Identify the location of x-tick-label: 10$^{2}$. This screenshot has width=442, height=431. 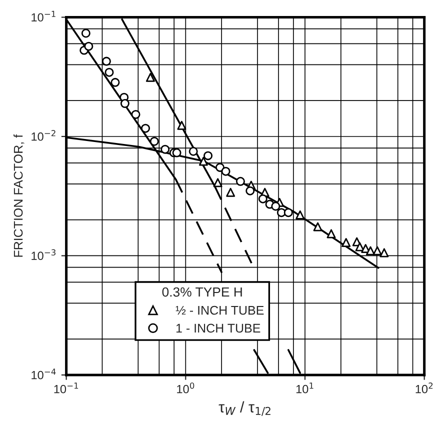
(424, 388).